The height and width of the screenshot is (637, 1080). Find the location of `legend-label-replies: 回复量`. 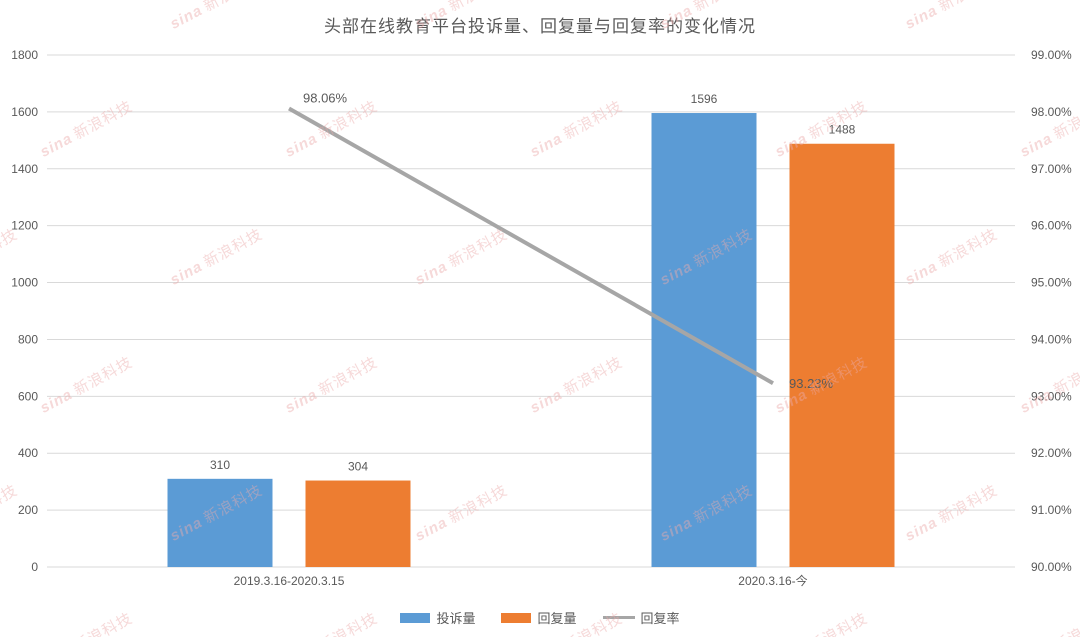

legend-label-replies: 回复量 is located at coordinates (557, 618).